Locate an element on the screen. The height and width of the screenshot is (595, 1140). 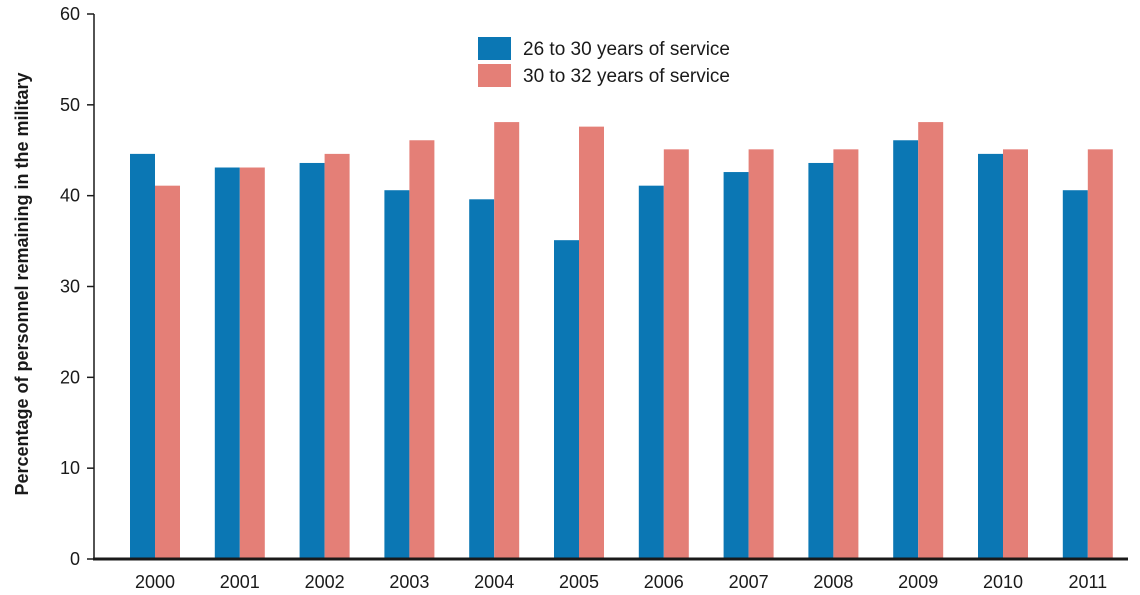
x-tick-label-2008: 2008 is located at coordinates (833, 582).